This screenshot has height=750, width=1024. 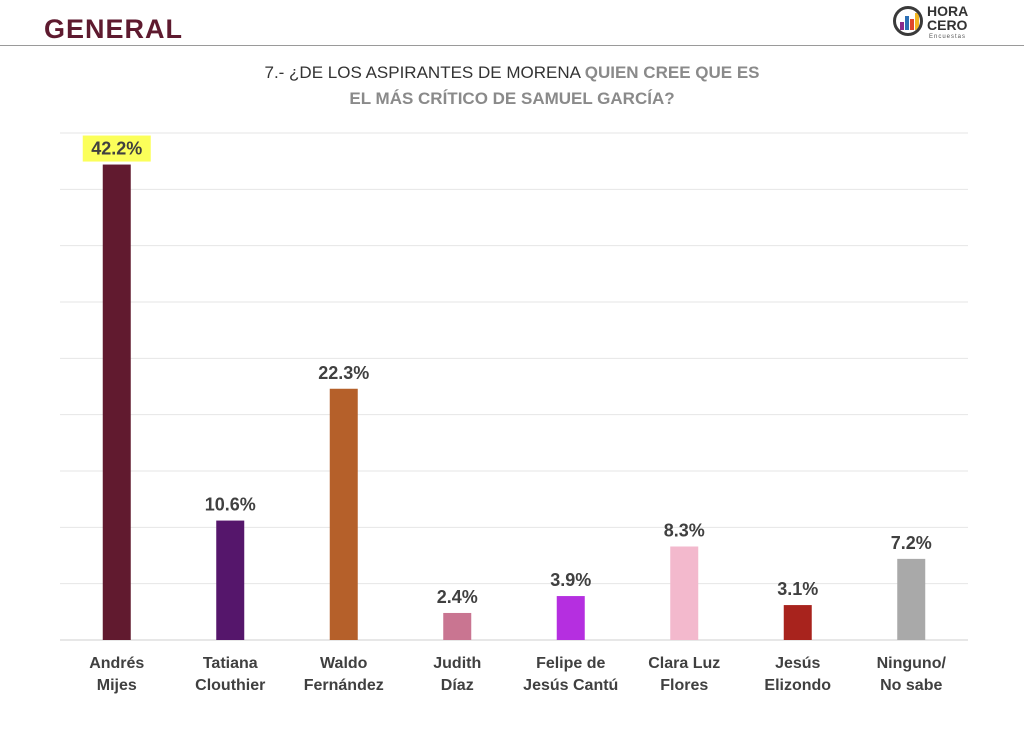 I want to click on bar-value-label: 3.9%, so click(x=570, y=580).